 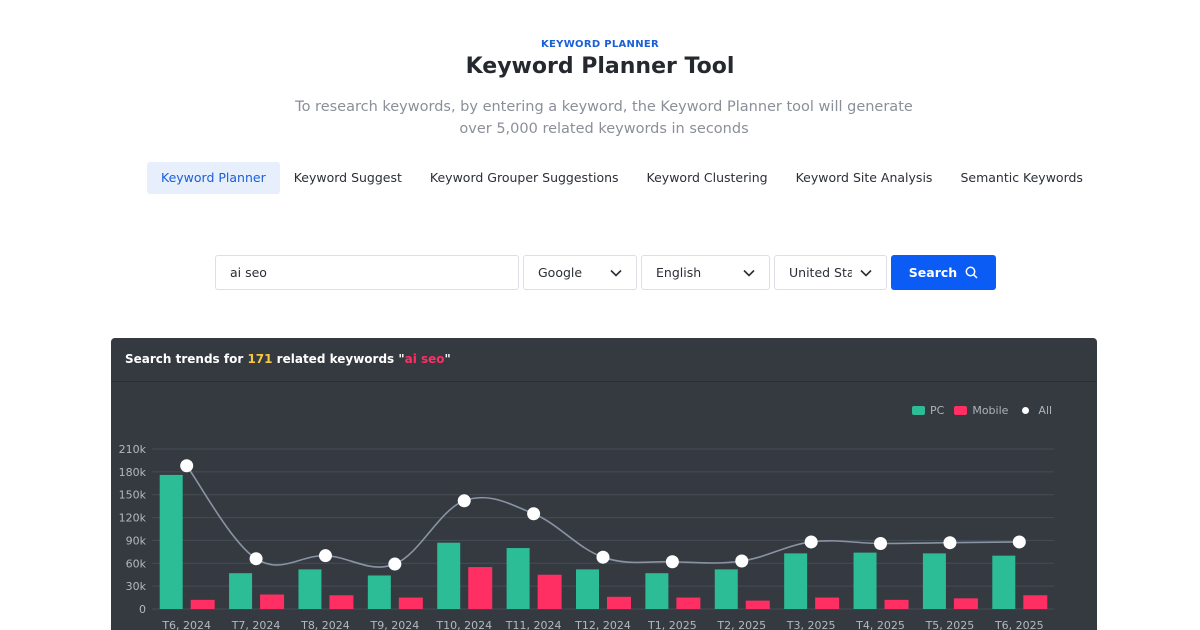 I want to click on legend-swatch-pc, so click(x=918, y=410).